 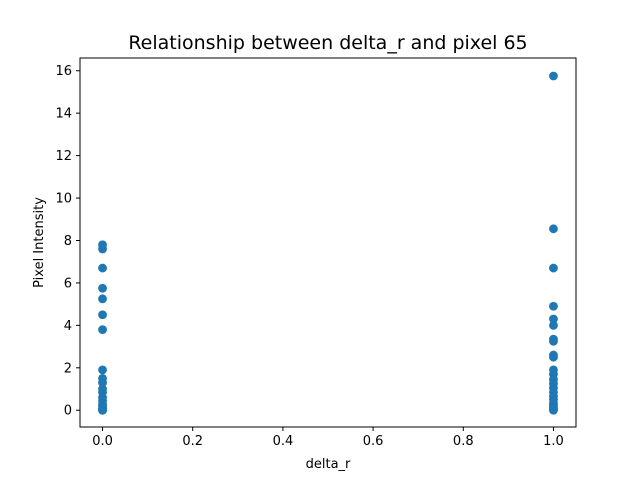 I want to click on y-tick-label: 12, so click(x=63, y=156).